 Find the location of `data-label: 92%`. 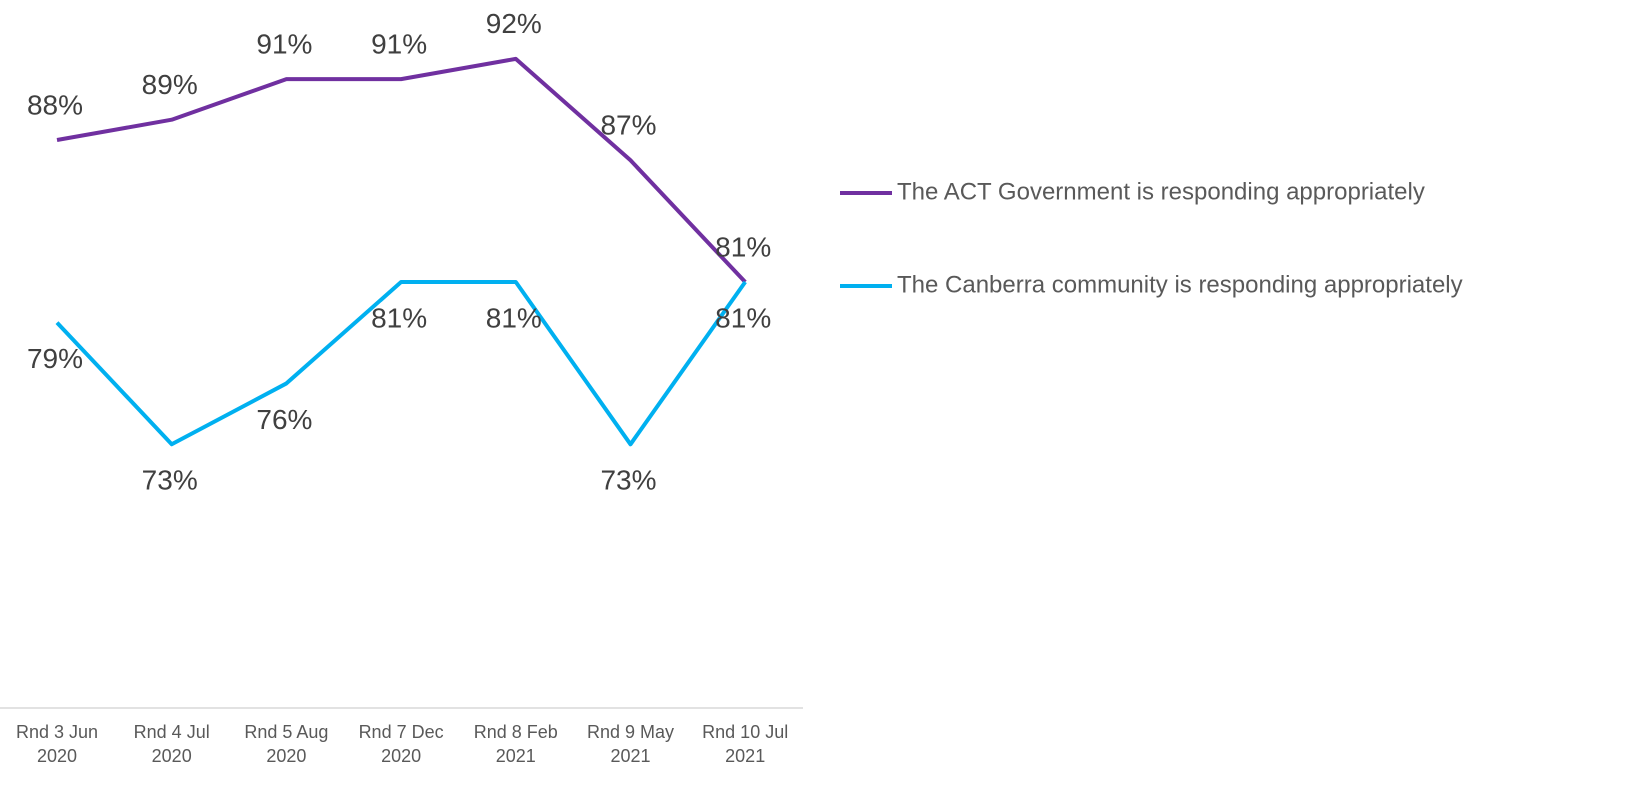

data-label: 92% is located at coordinates (514, 23).